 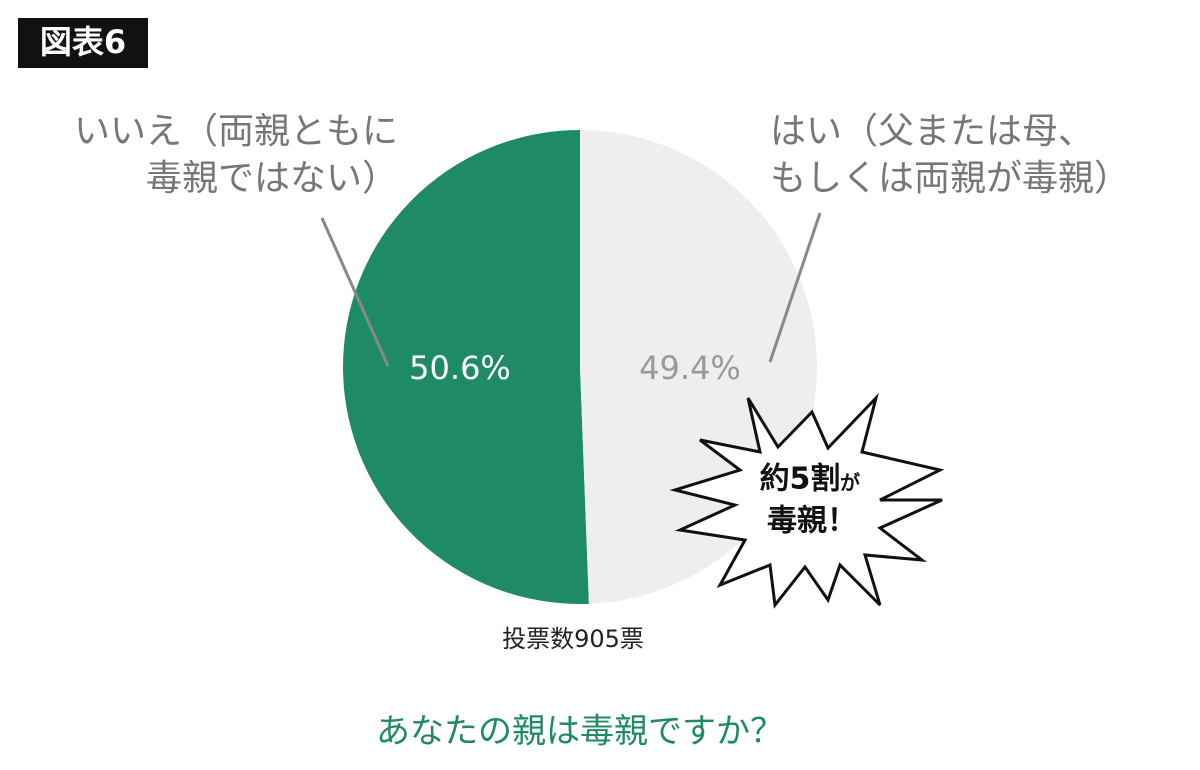 What do you see at coordinates (690, 368) in the screenshot?
I see `value-label: 49.4%` at bounding box center [690, 368].